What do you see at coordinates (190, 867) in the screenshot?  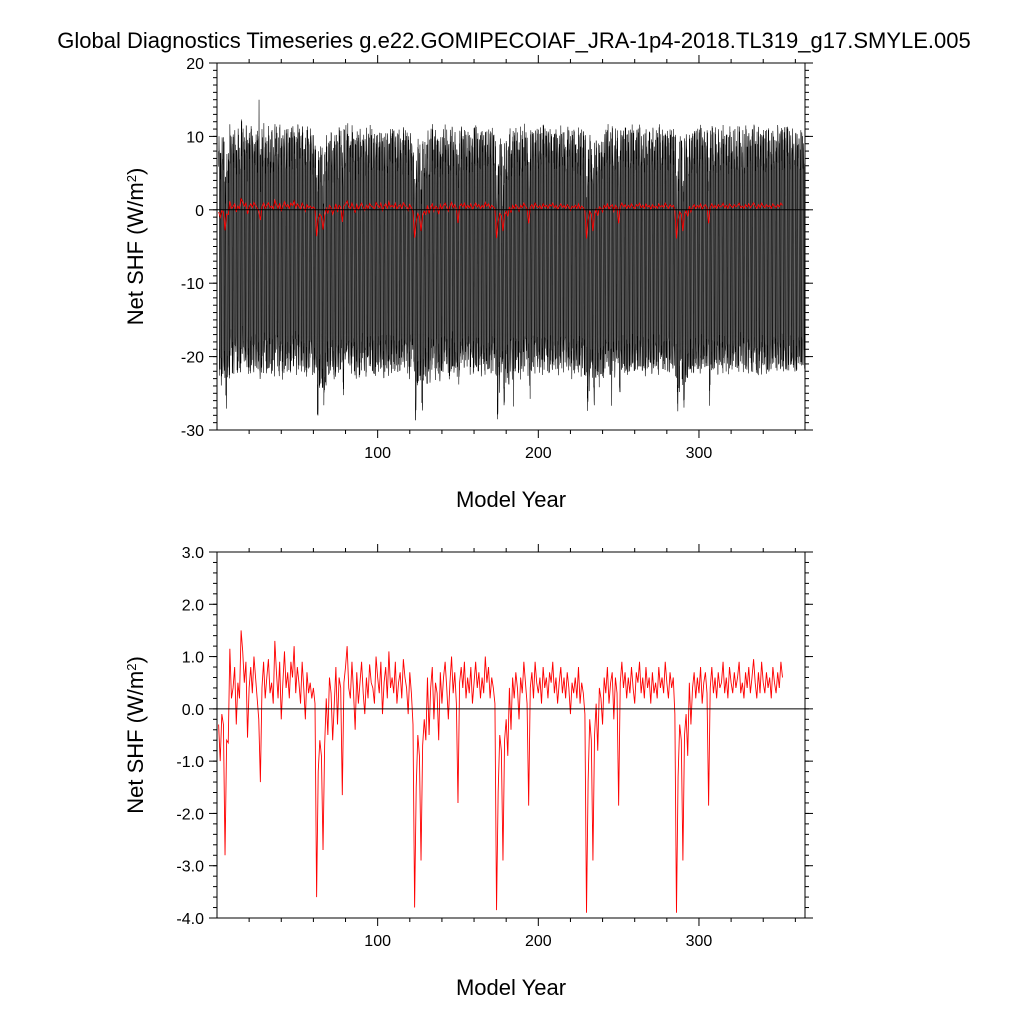 I see `y-tick-label: -3.0` at bounding box center [190, 867].